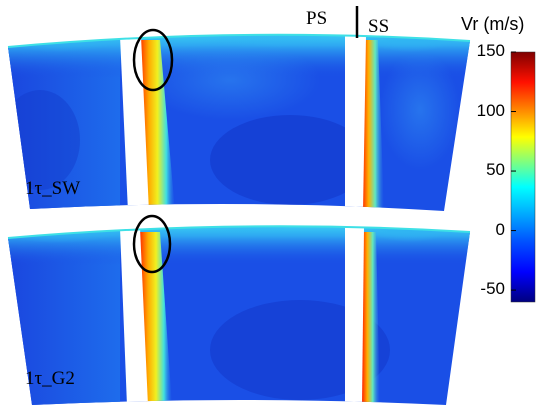 Image resolution: width=550 pixels, height=417 pixels. I want to click on colorbar, so click(523, 177).